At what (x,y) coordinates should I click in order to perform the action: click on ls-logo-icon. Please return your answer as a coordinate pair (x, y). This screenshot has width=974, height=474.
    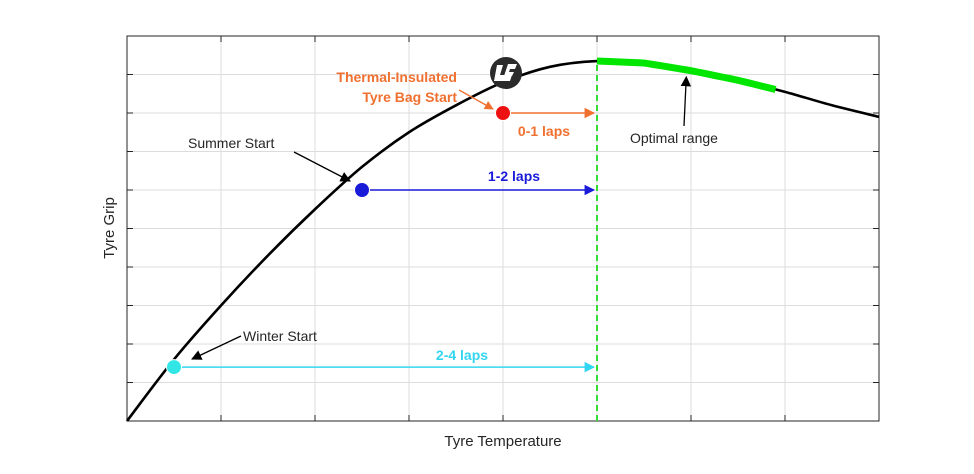
    Looking at the image, I should click on (506, 73).